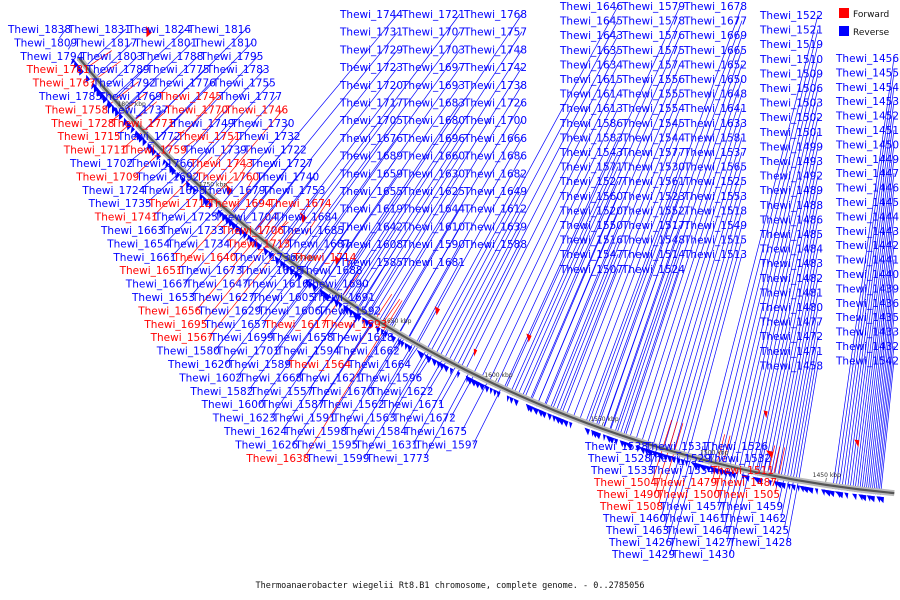 The width and height of the screenshot is (900, 600). Describe the element at coordinates (433, 157) in the screenshot. I see `gene-label: Thewi_1660` at that location.